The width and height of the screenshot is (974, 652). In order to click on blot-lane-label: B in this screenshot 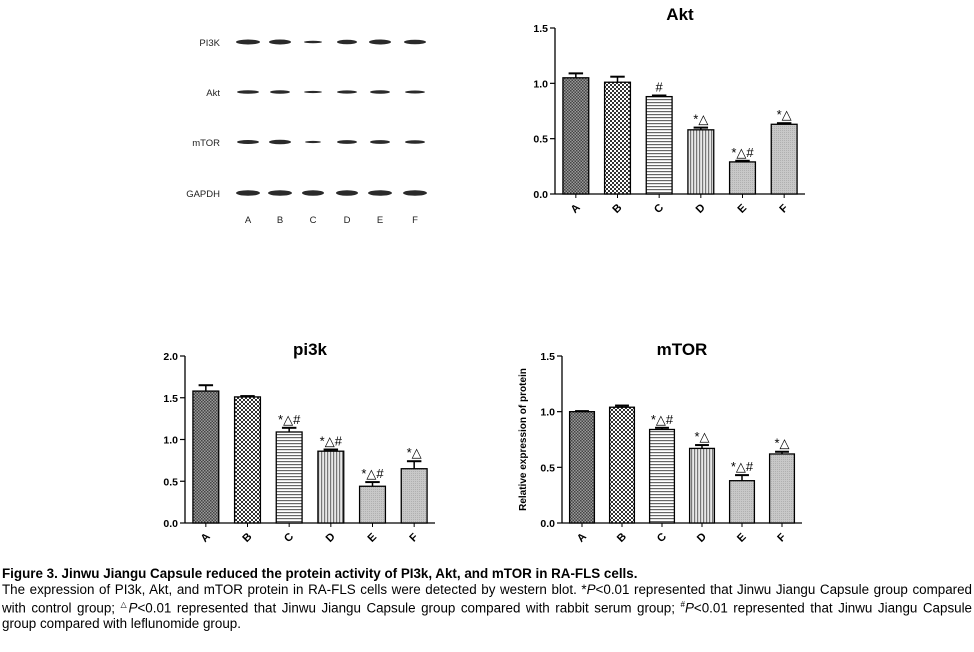, I will do `click(280, 220)`.